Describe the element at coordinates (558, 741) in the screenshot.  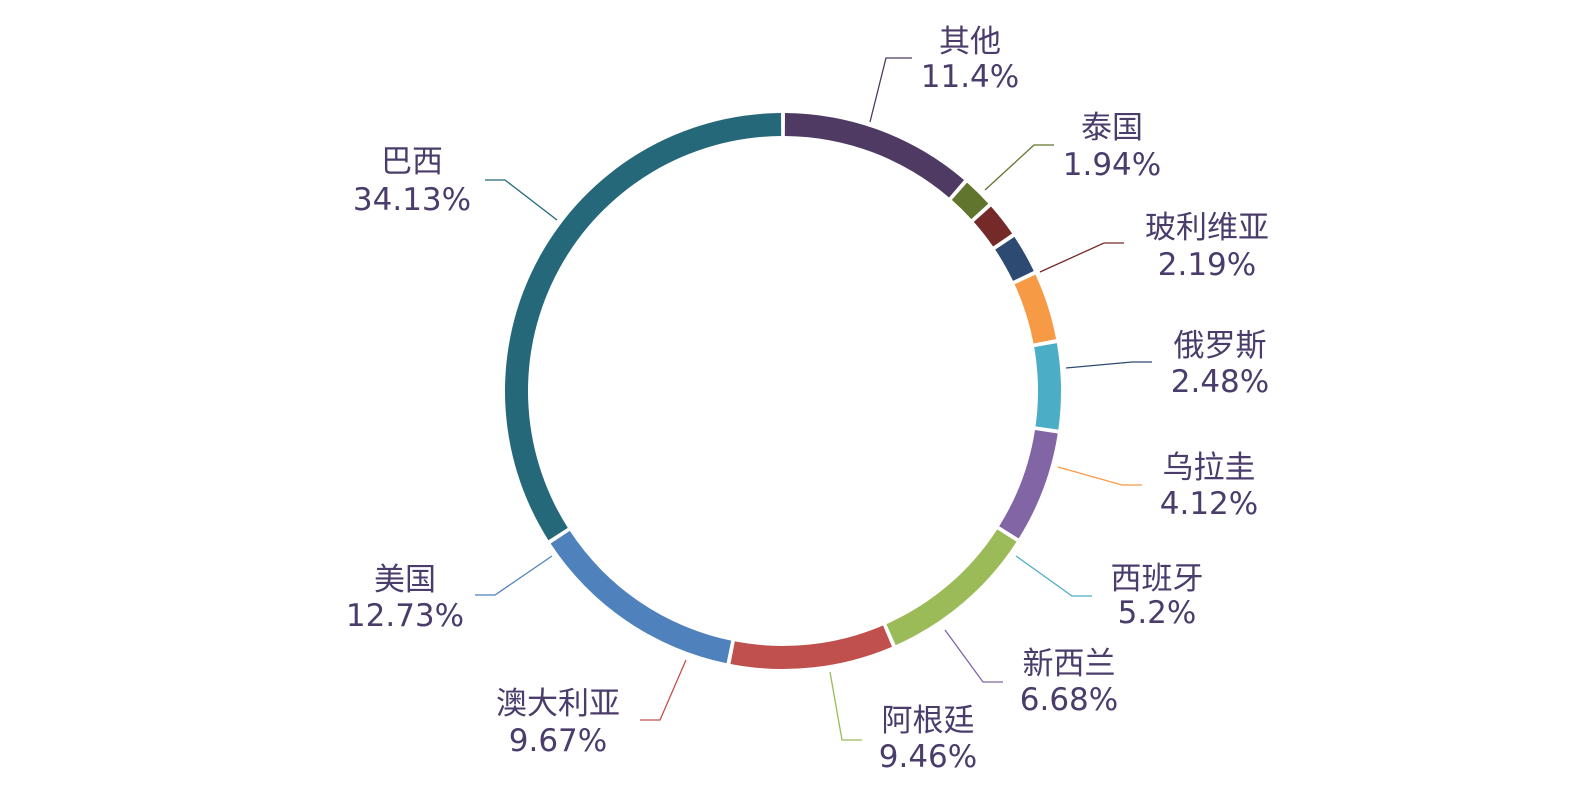
I see `slice-percent-label: 9.67%` at that location.